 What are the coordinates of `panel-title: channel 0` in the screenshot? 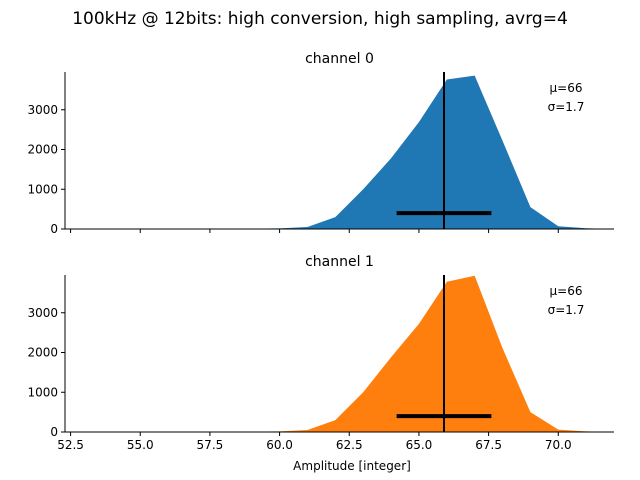 It's located at (339, 59).